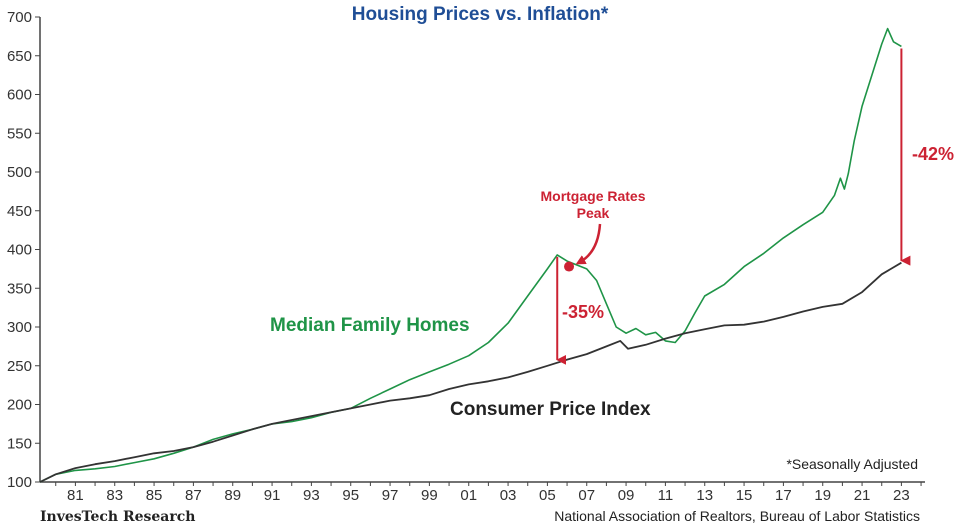 The image size is (961, 526). Describe the element at coordinates (593, 213) in the screenshot. I see `peak-label-line2: Peak` at that location.